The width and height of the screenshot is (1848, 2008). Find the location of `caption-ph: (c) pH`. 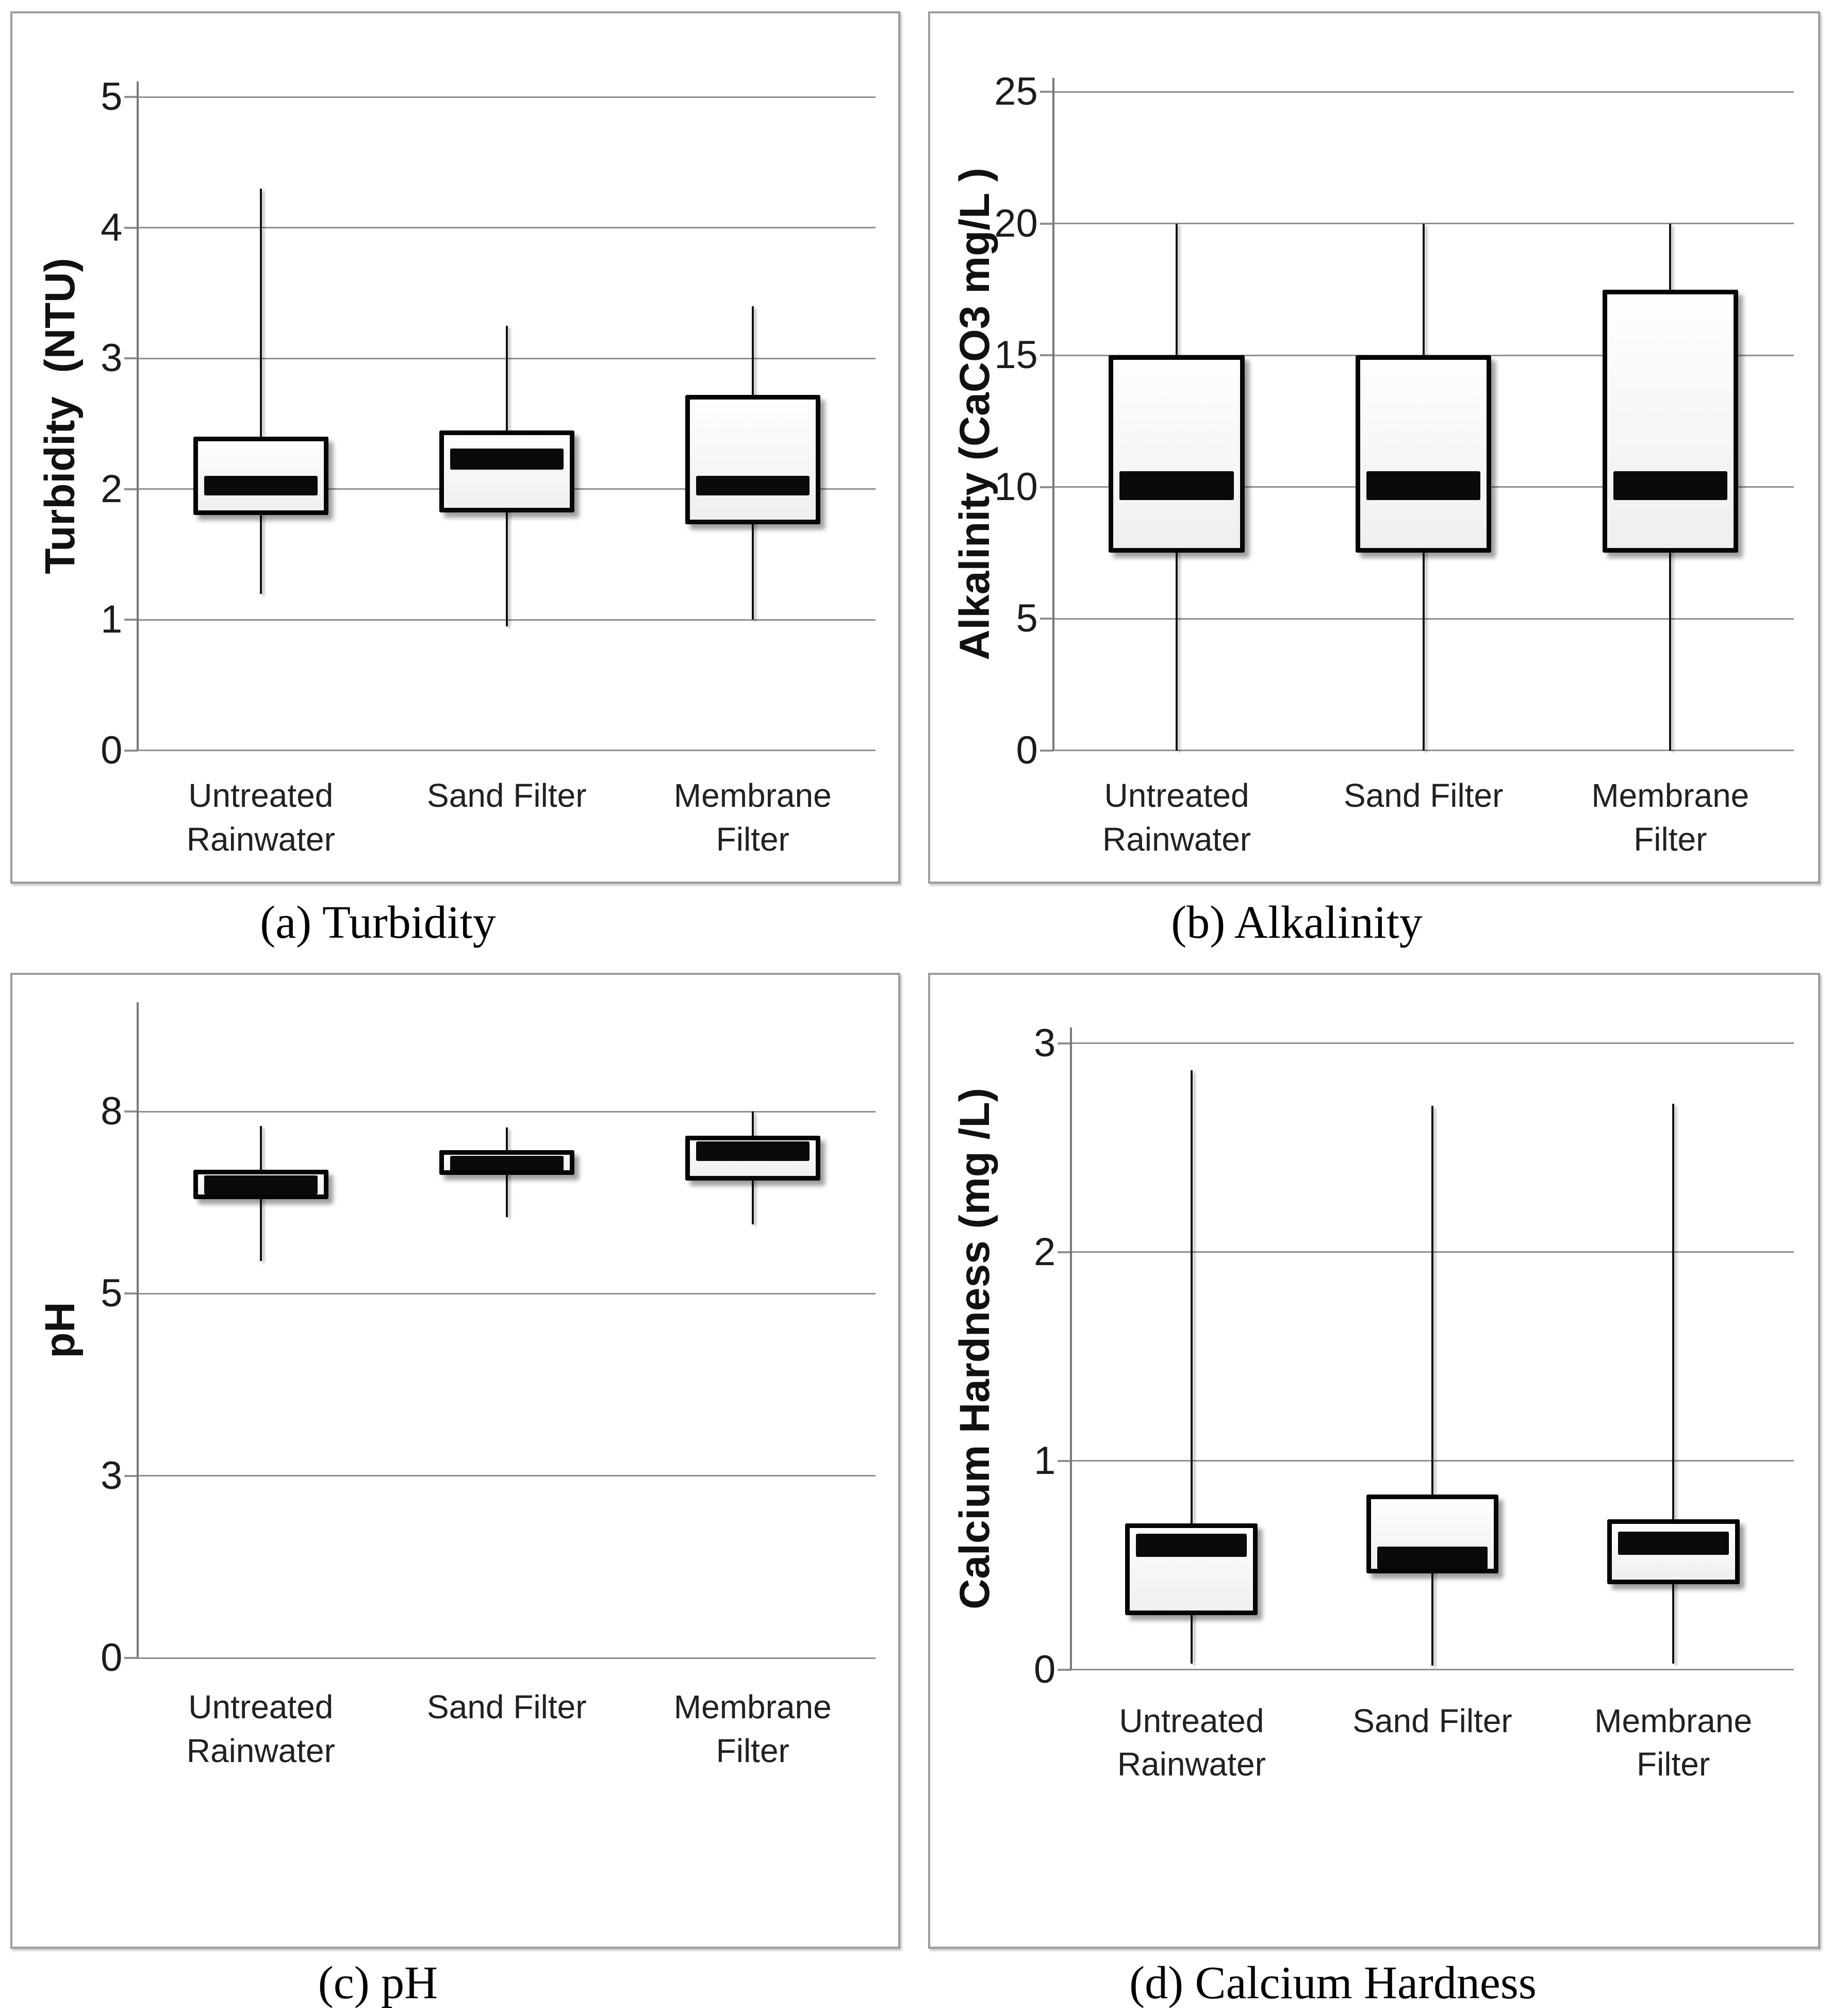

caption-ph: (c) pH is located at coordinates (378, 1982).